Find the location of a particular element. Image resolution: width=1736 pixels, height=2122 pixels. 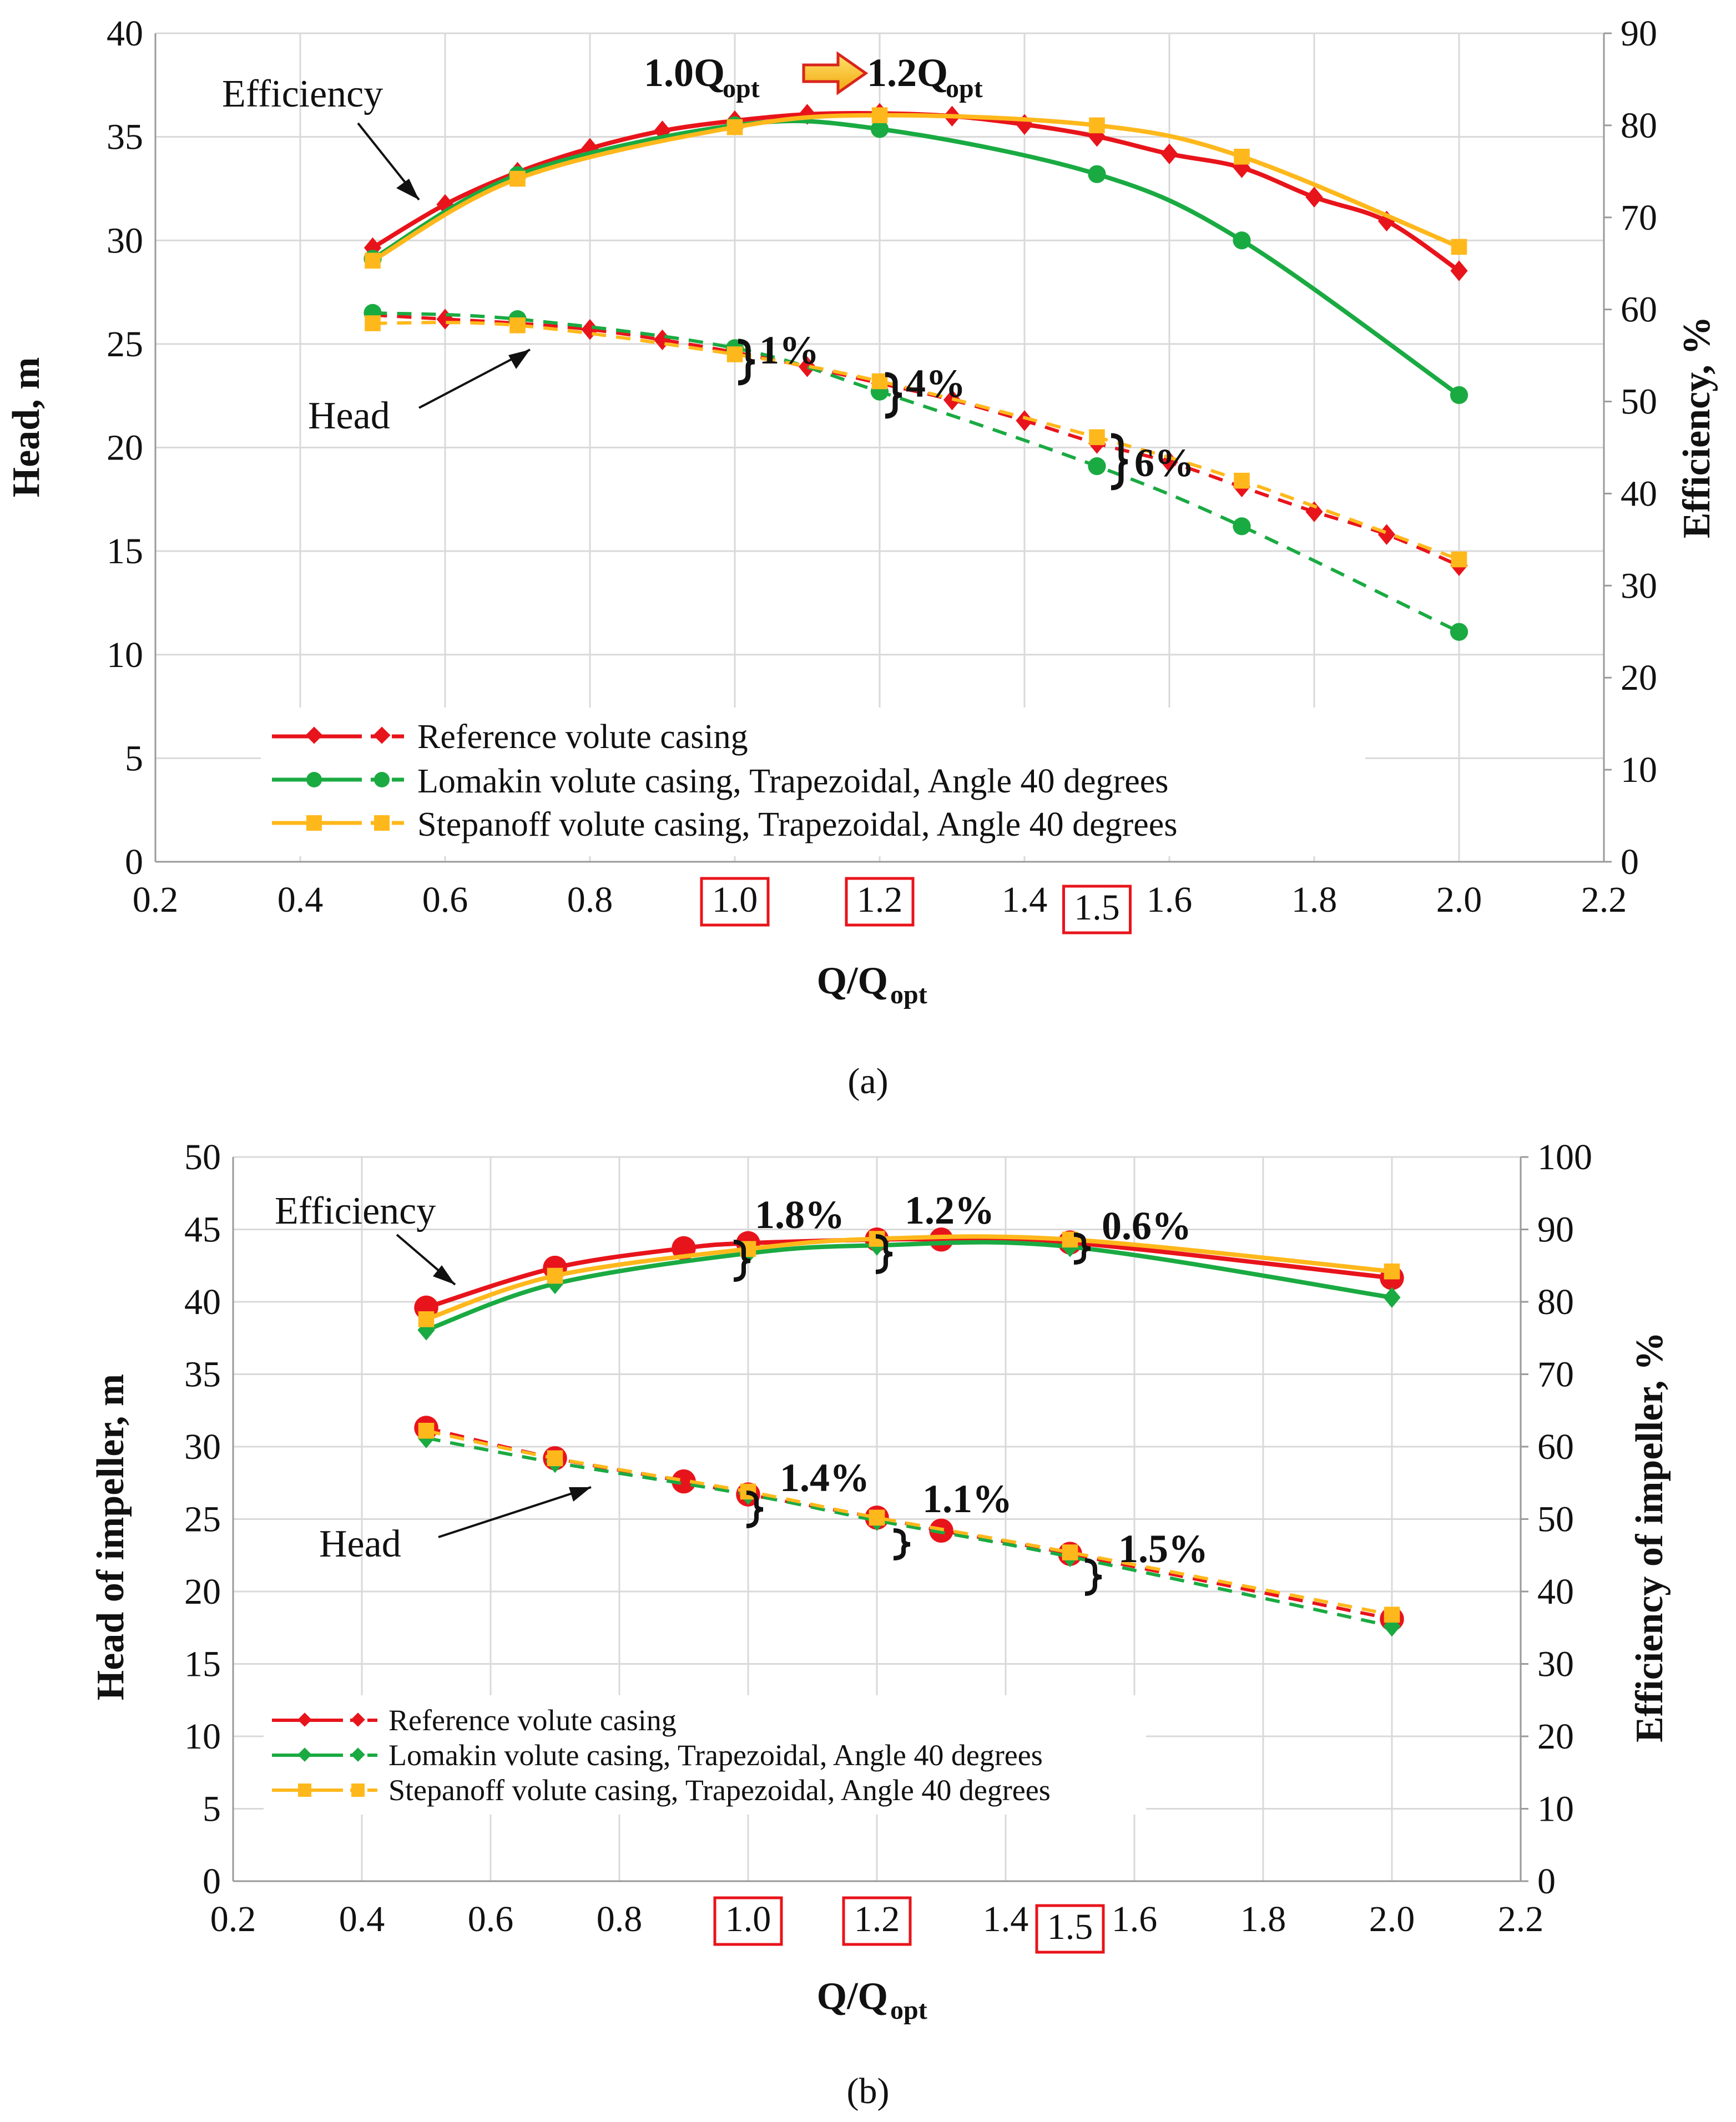

chart-a-boxed-ticks is located at coordinates (916, 905).